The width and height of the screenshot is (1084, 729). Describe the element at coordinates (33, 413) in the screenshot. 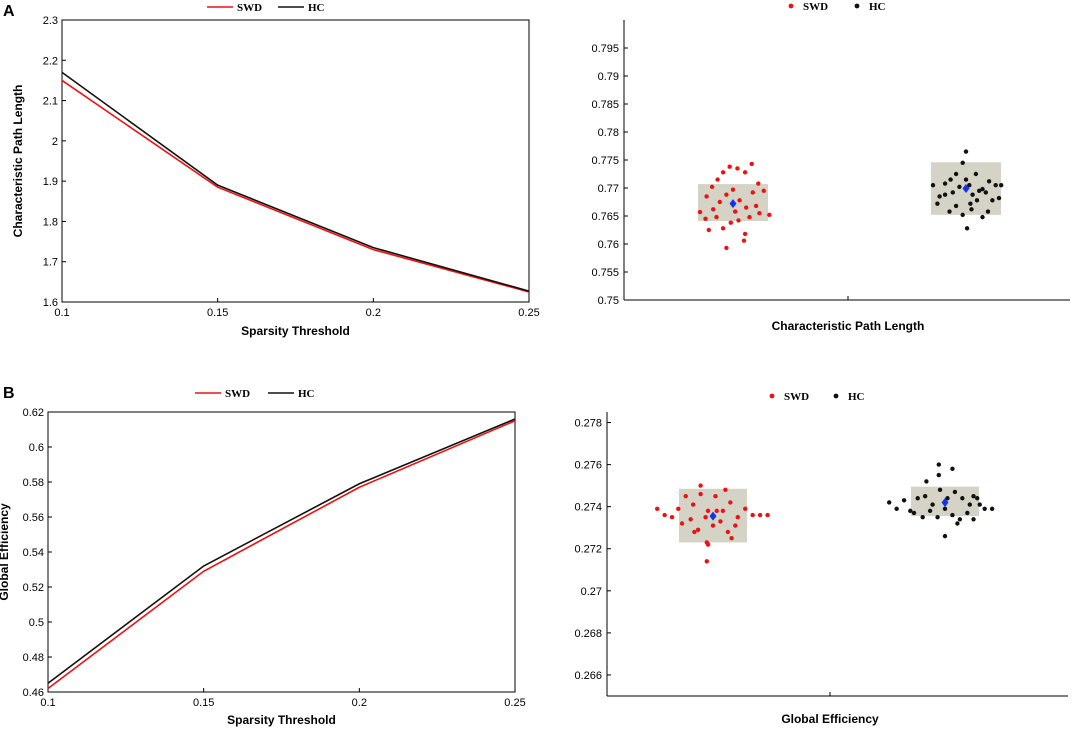

I see `y-tick-label: 0.62` at that location.